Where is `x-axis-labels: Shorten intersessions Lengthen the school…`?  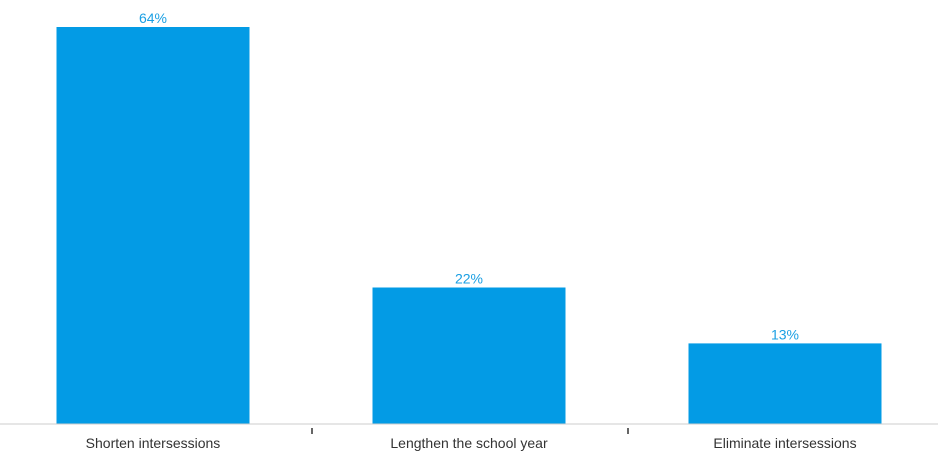
x-axis-labels: Shorten intersessions Lengthen the school… is located at coordinates (471, 443).